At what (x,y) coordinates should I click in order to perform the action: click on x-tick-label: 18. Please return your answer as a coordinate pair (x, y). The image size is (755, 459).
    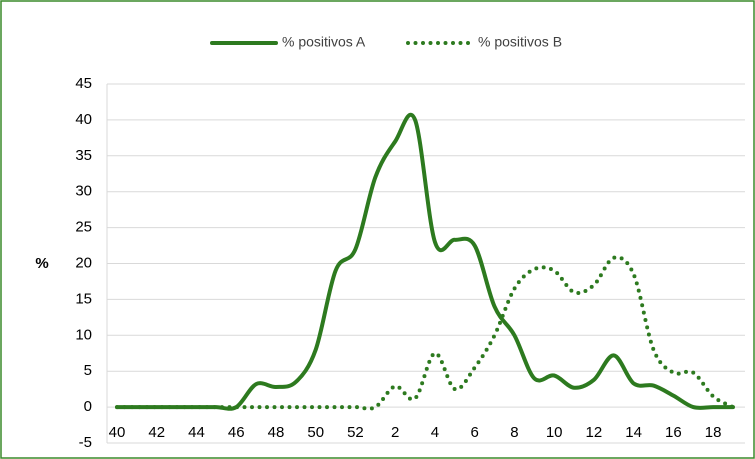
    Looking at the image, I should click on (713, 432).